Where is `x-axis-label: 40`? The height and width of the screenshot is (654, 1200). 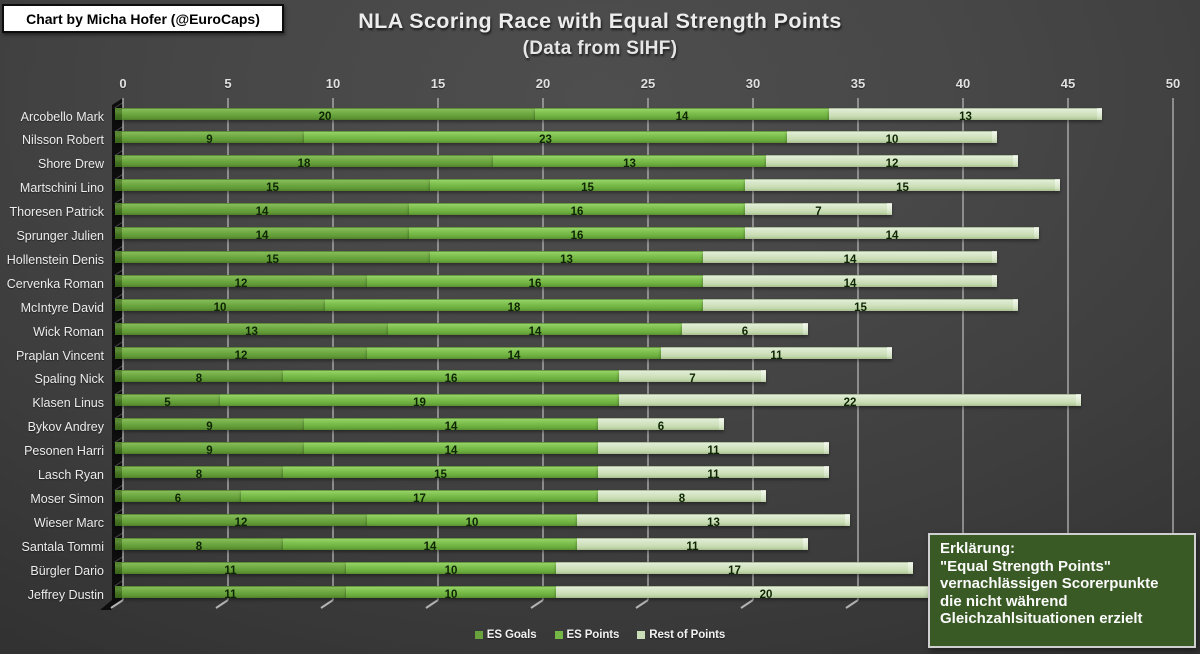
x-axis-label: 40 is located at coordinates (963, 83).